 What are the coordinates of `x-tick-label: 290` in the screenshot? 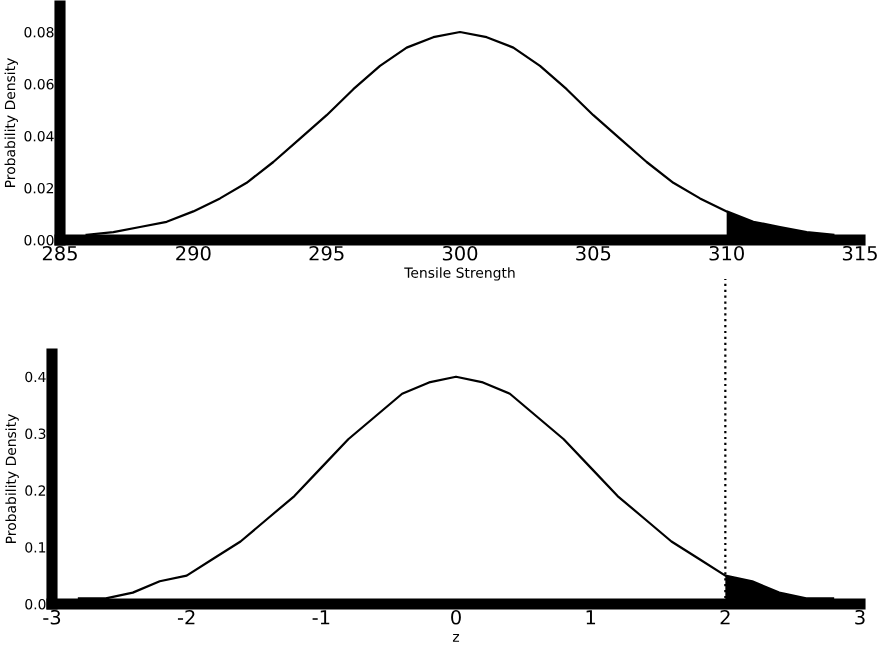 It's located at (193, 253).